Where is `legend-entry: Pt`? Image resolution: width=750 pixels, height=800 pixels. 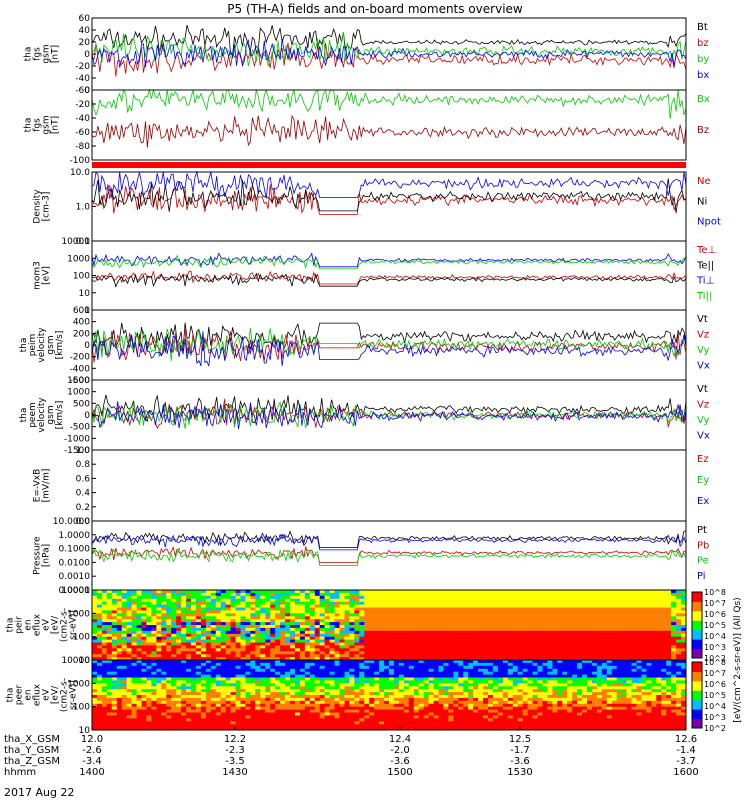
legend-entry: Pt is located at coordinates (702, 530).